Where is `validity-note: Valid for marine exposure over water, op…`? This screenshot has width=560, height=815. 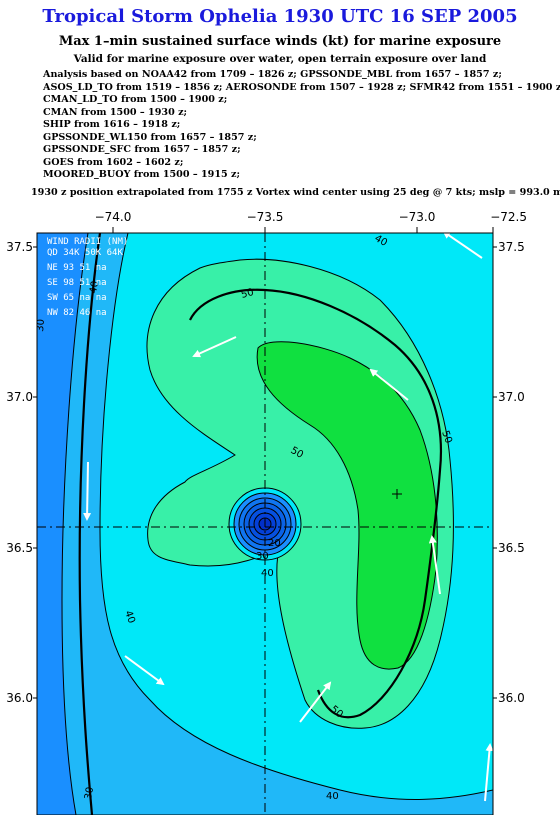 validity-note: Valid for marine exposure over water, op… is located at coordinates (280, 59).